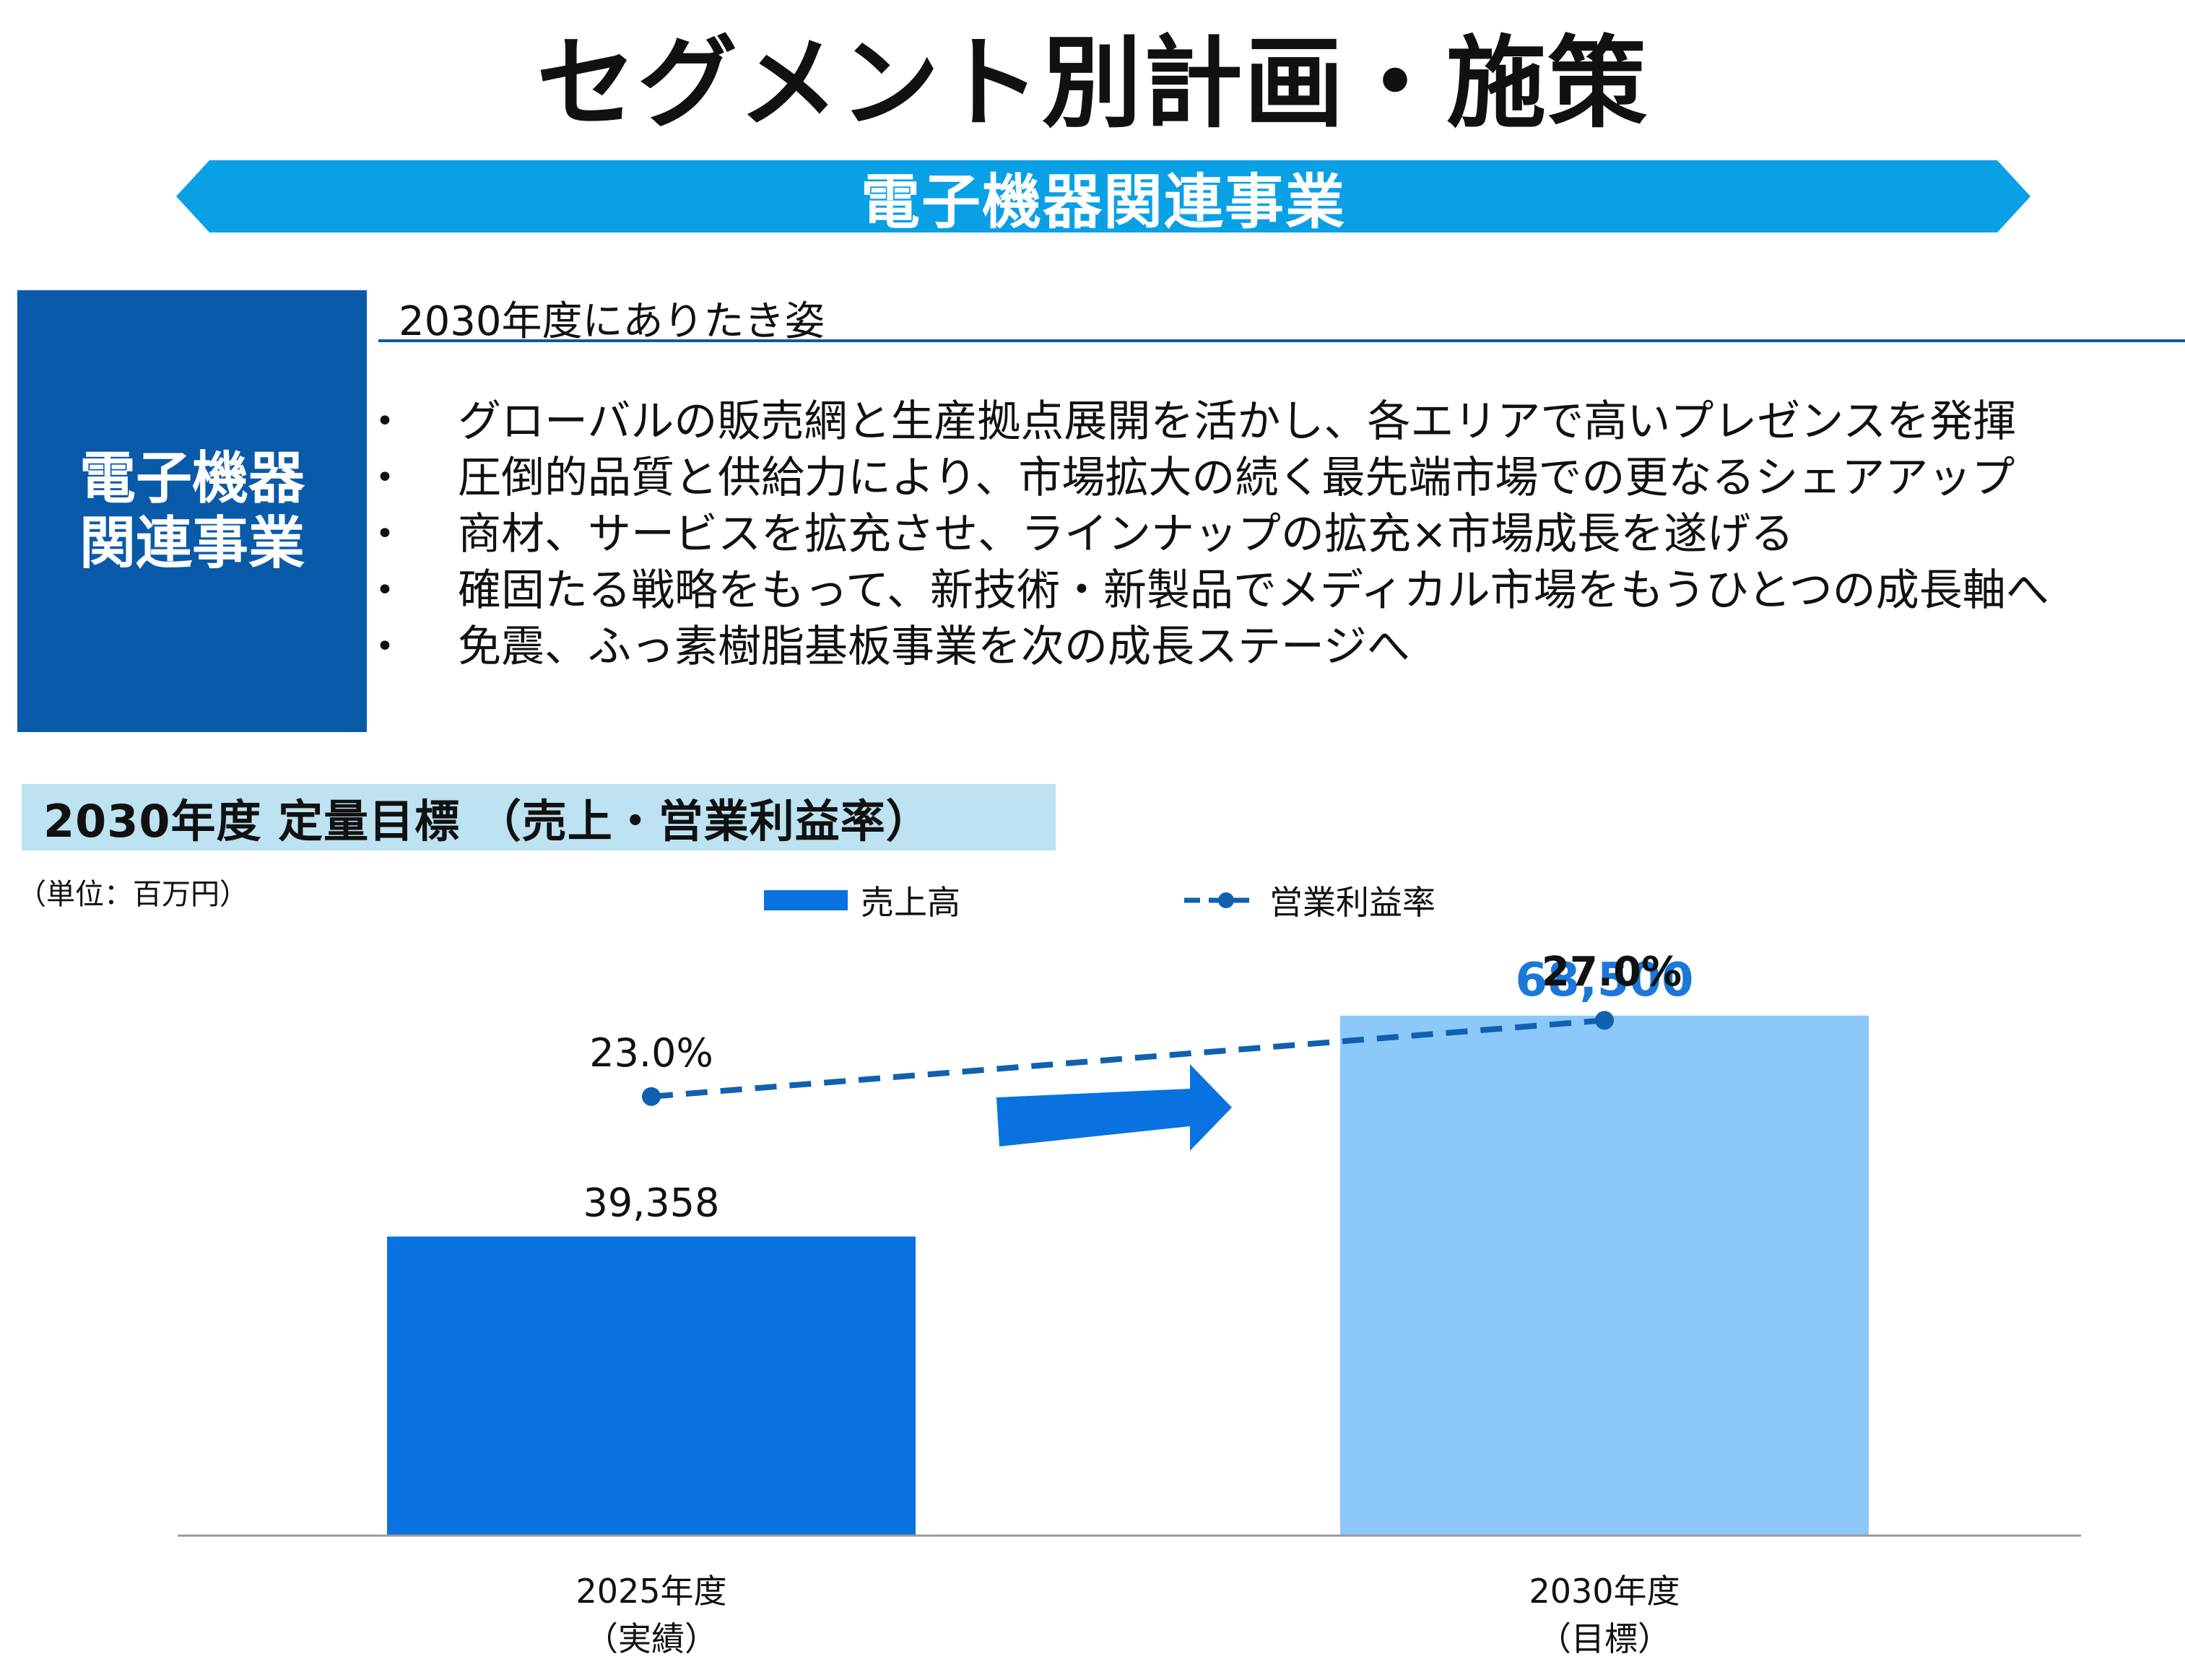 This screenshot has height=1680, width=2185. Describe the element at coordinates (1604, 926) in the screenshot. I see `increase-annotation: +29,142（+74.0%）` at that location.